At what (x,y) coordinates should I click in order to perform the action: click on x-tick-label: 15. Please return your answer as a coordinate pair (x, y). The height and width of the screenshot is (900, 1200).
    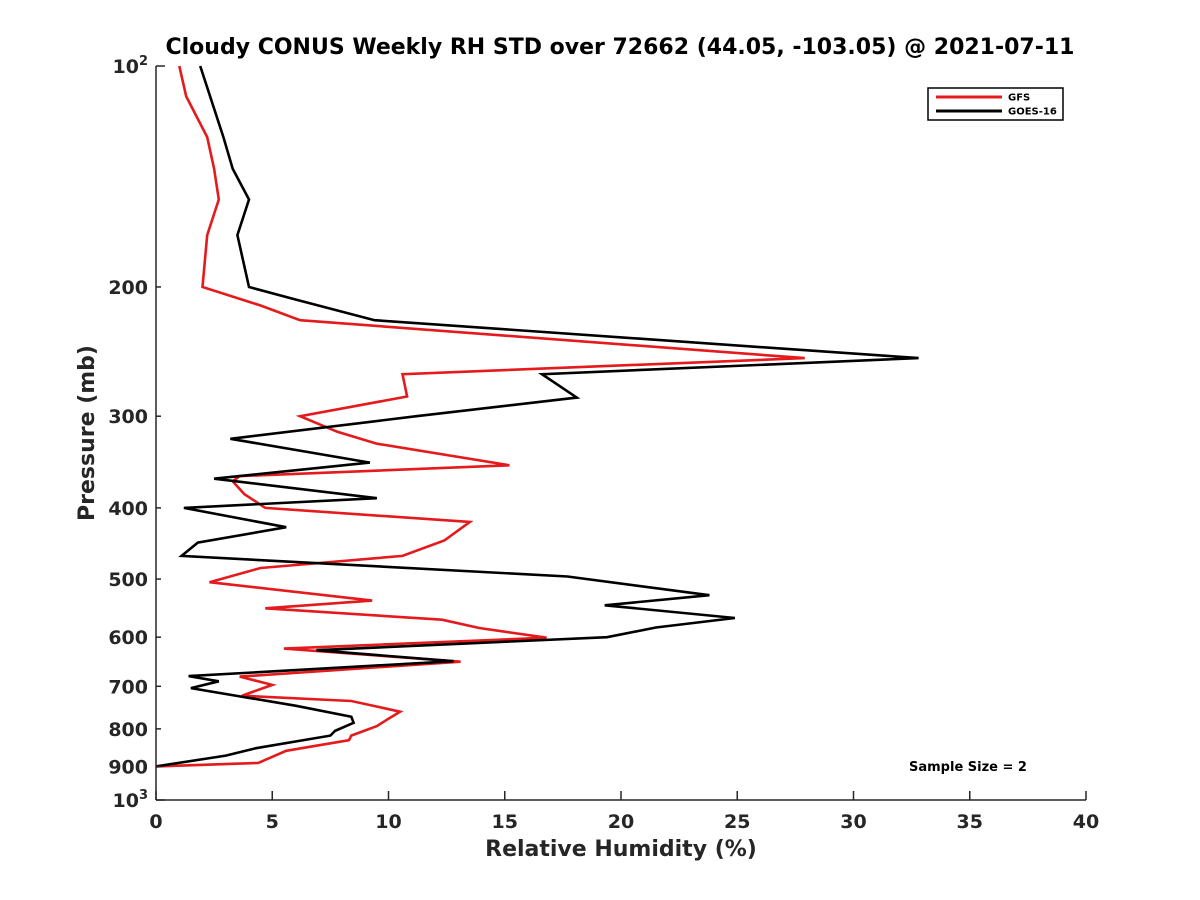
    Looking at the image, I should click on (505, 822).